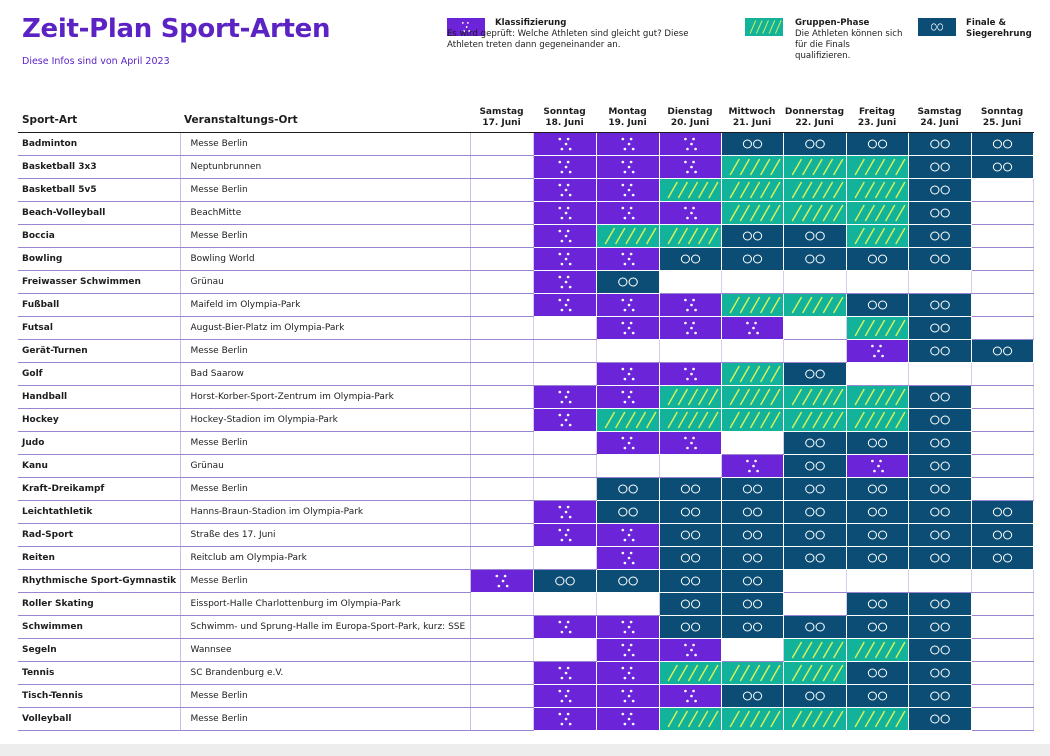 The image size is (1050, 756). I want to click on day-name: Freitag, so click(877, 112).